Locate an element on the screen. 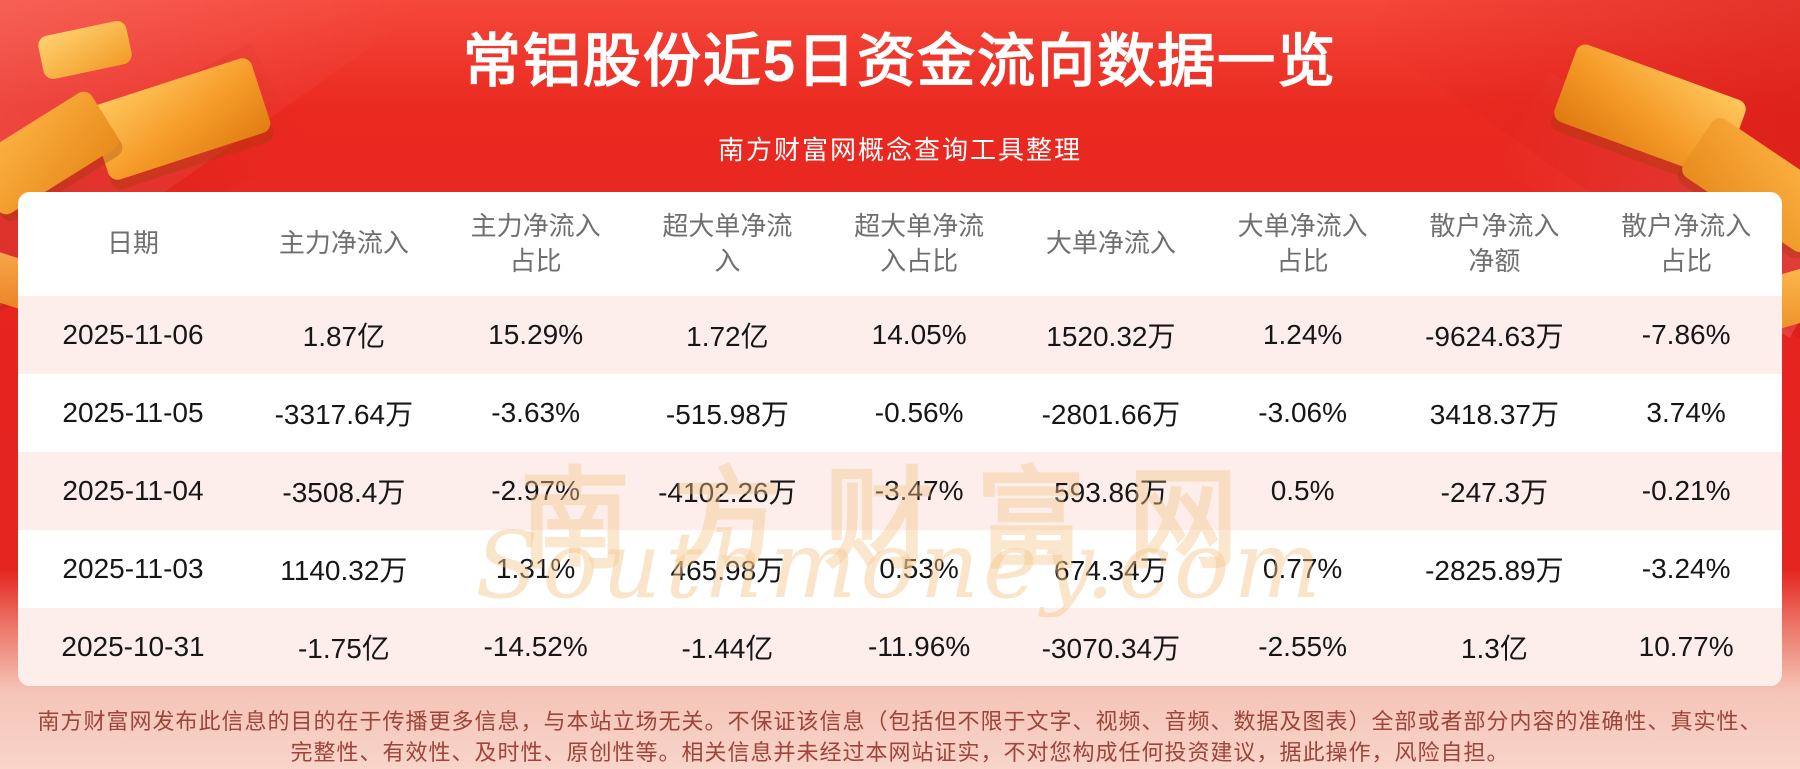  table-cell: -0.21% is located at coordinates (1686, 490).